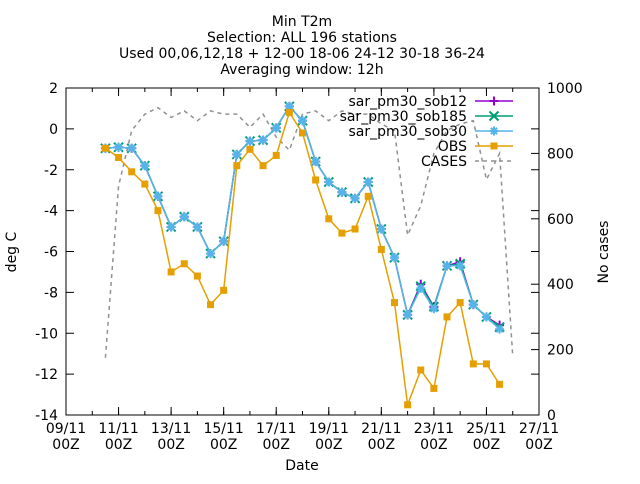  I want to click on y2-tick-label: 1000, so click(565, 89).